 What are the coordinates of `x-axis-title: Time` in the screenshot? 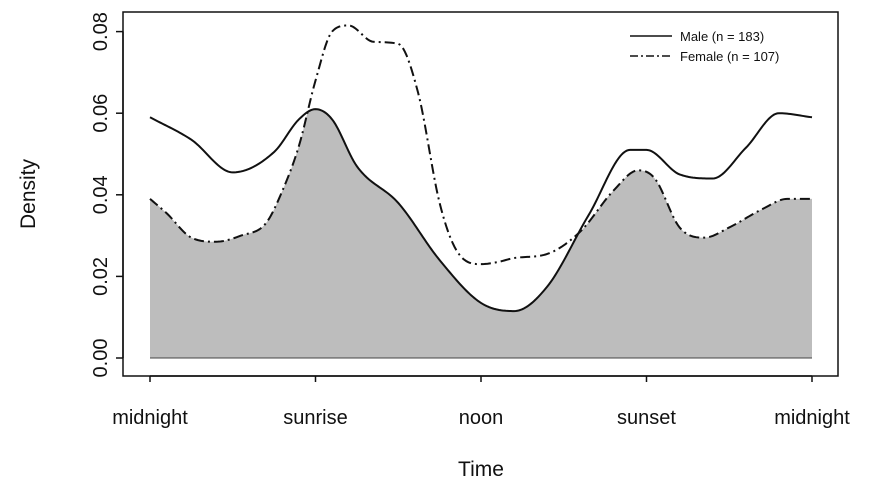 It's located at (481, 469).